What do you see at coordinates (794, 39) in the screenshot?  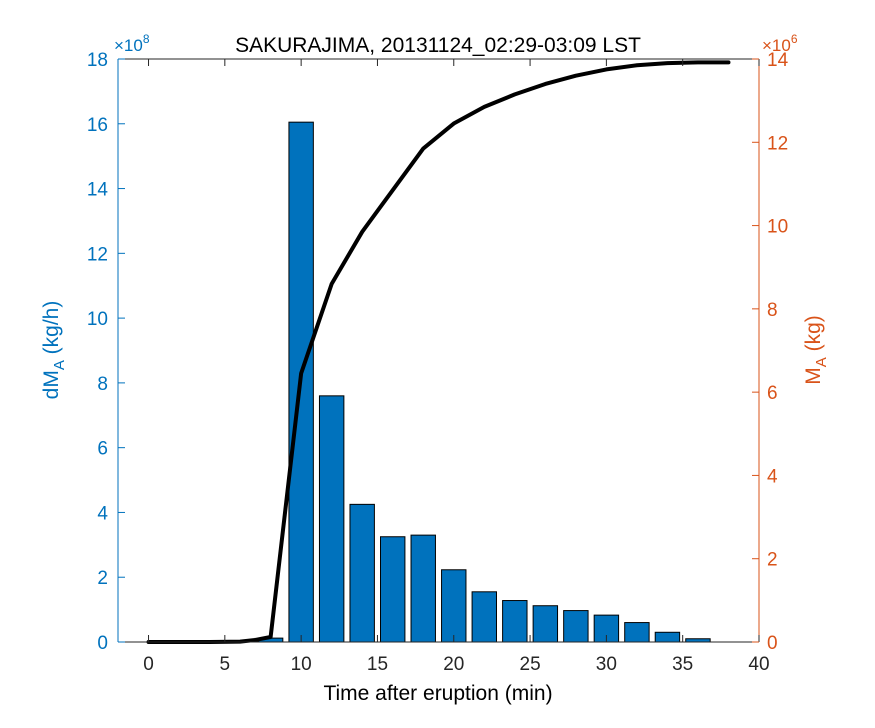 I see `right-axis-exponent-power: 6` at bounding box center [794, 39].